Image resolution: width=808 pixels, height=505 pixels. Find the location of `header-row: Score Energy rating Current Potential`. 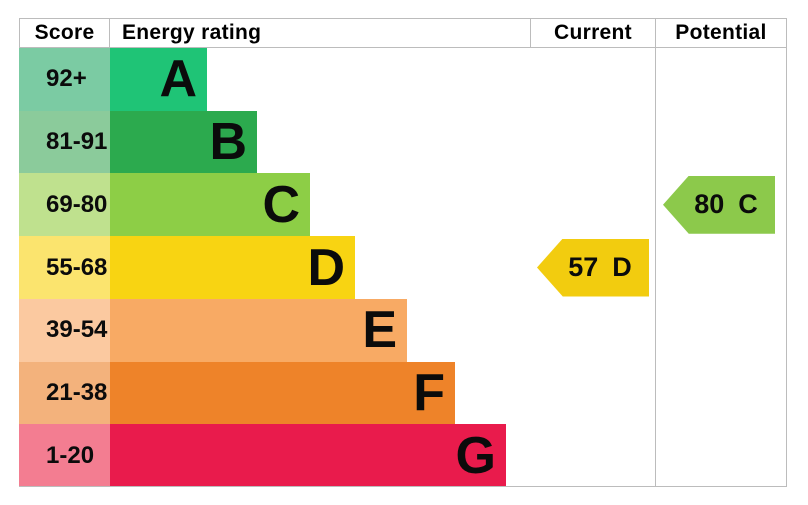

header-row: Score Energy rating Current Potential is located at coordinates (403, 33).